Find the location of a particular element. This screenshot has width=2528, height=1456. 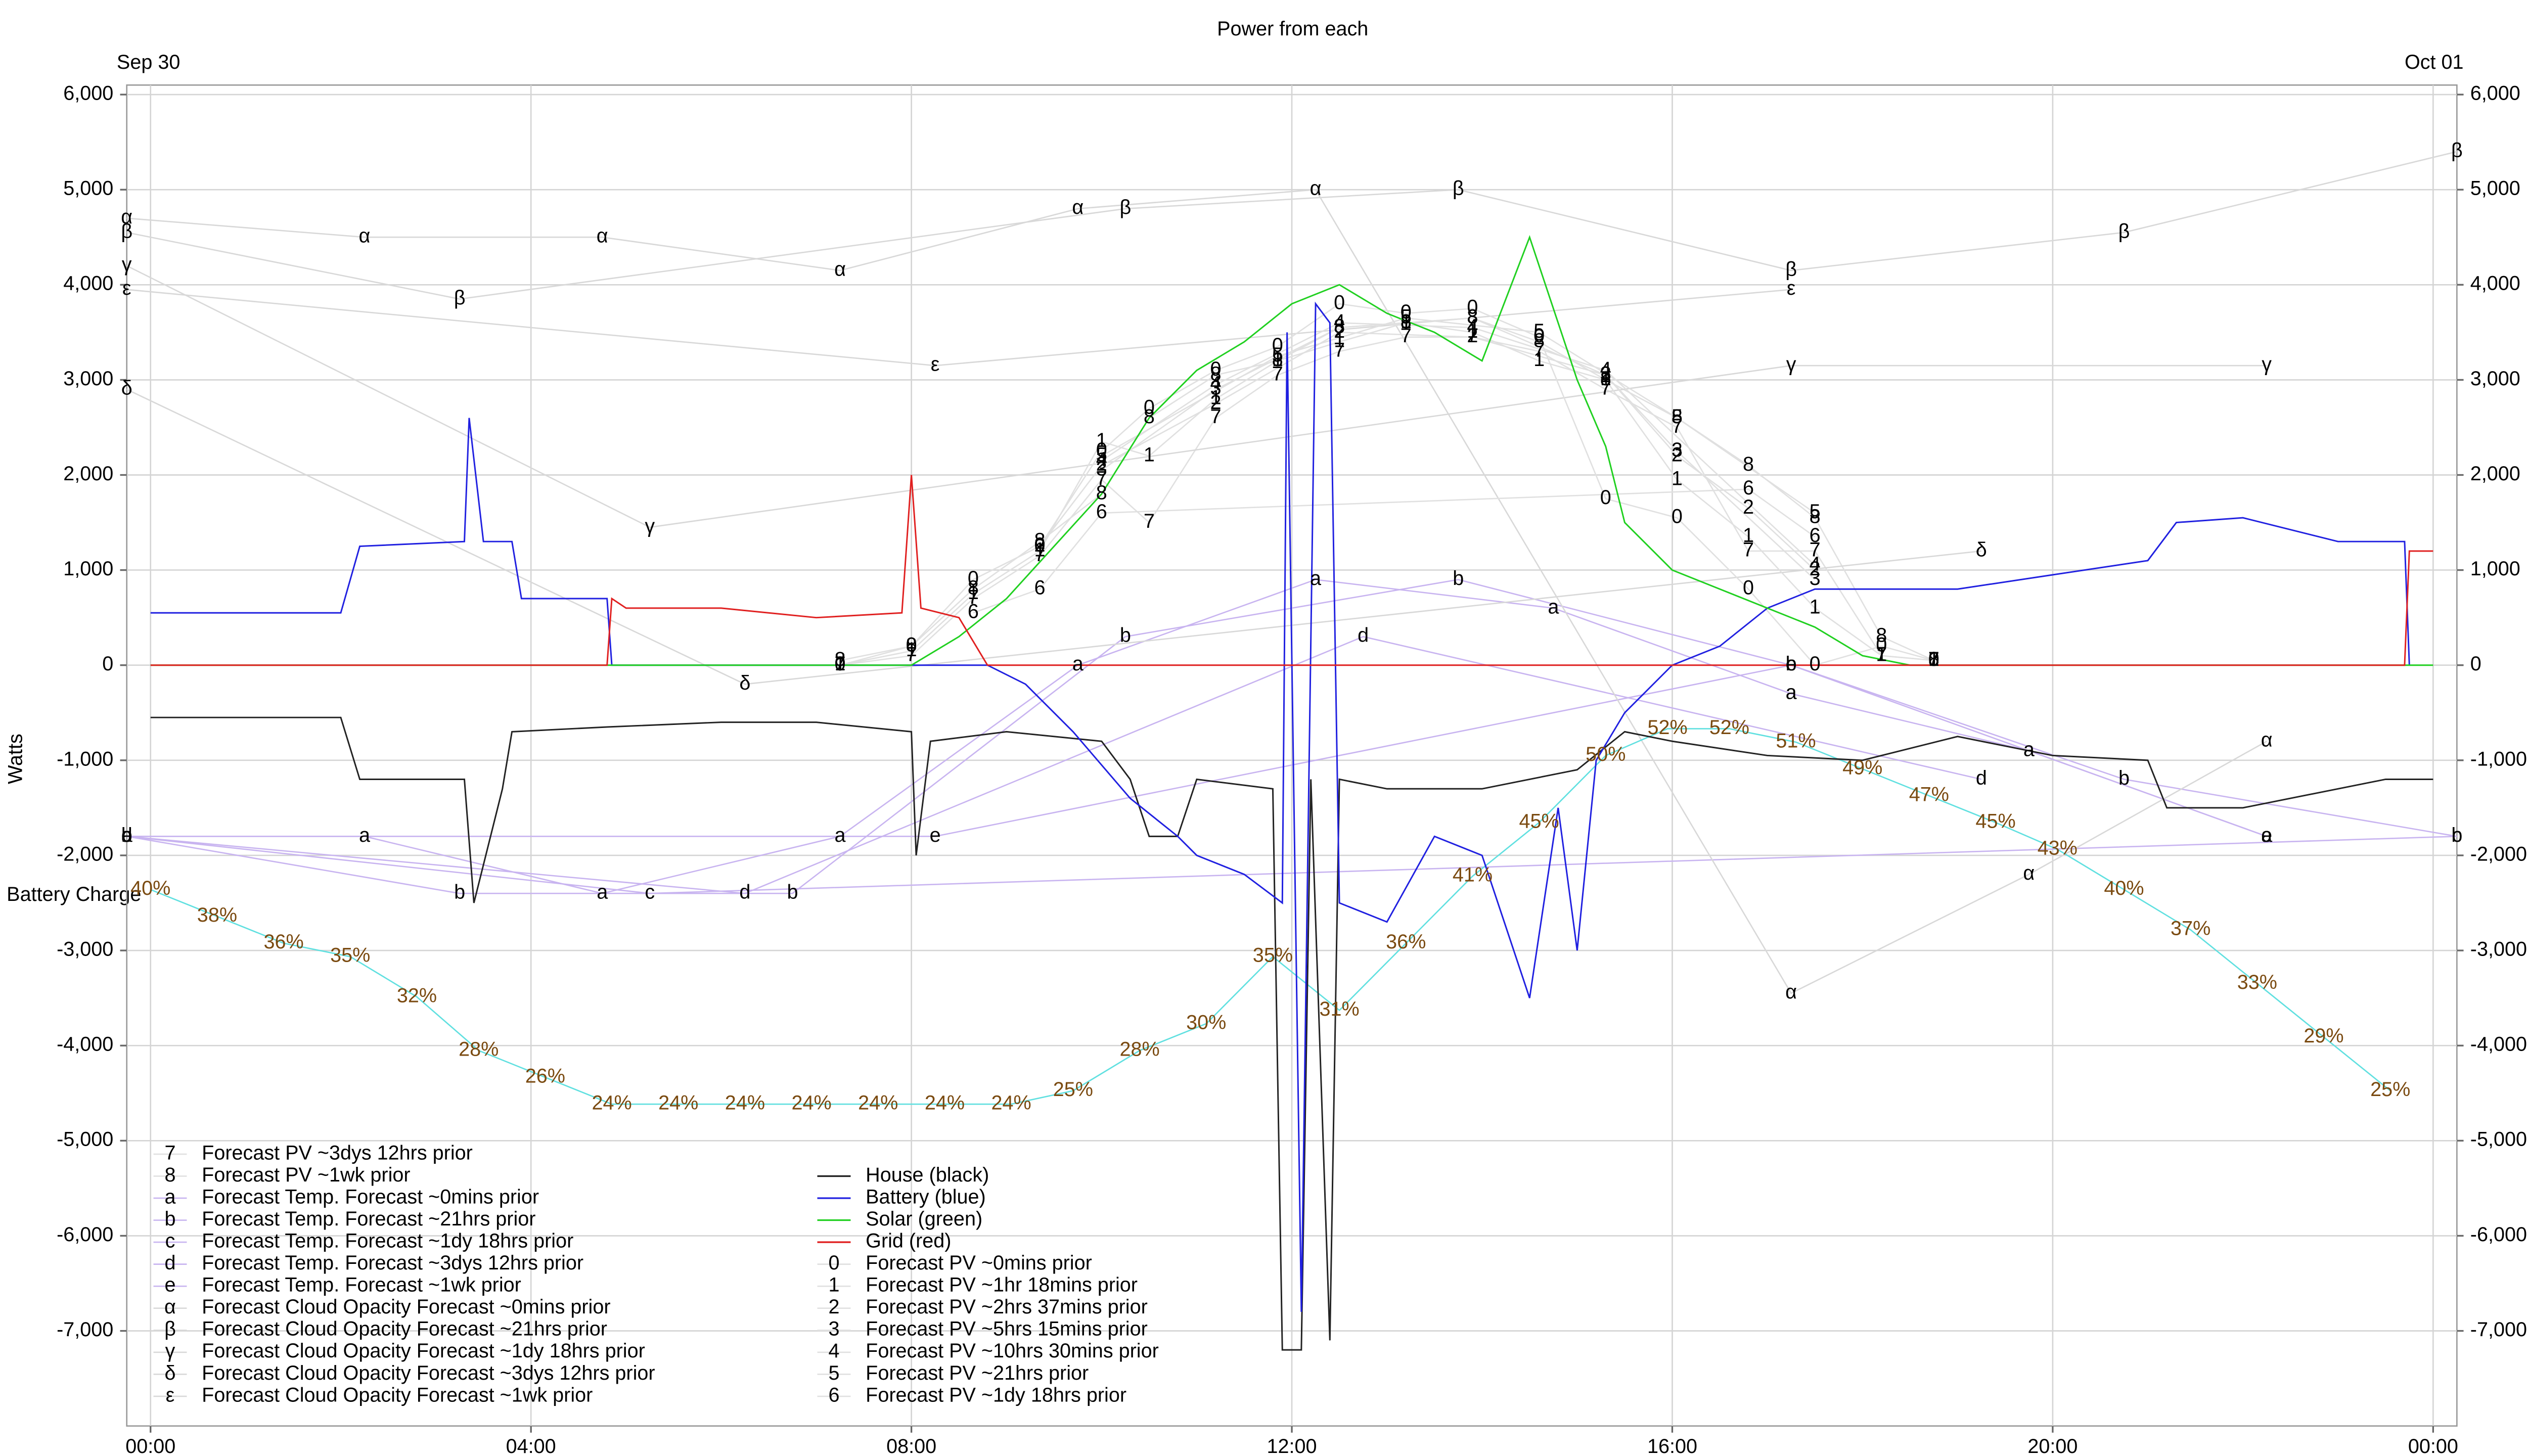

battery-charge-label: 28% is located at coordinates (1139, 1049).